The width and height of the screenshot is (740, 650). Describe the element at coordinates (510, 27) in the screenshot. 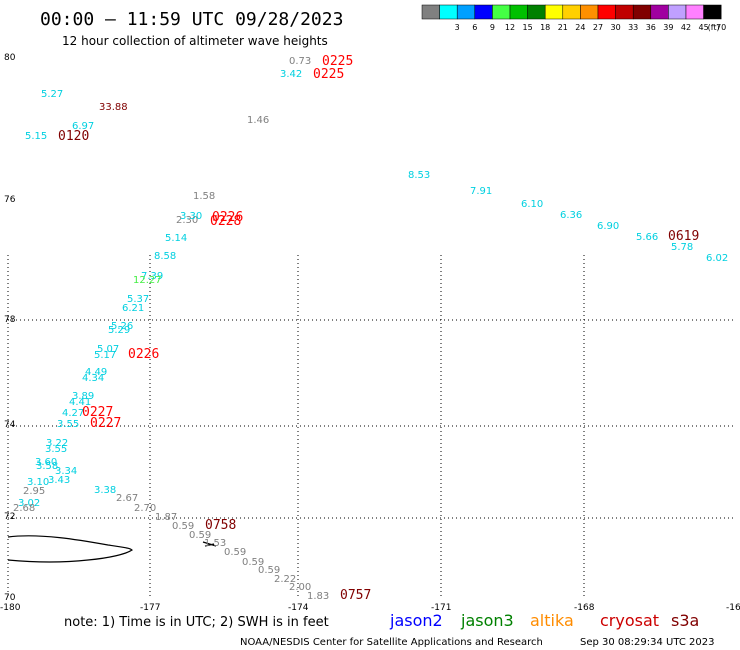

I see `legend-label: 12` at that location.